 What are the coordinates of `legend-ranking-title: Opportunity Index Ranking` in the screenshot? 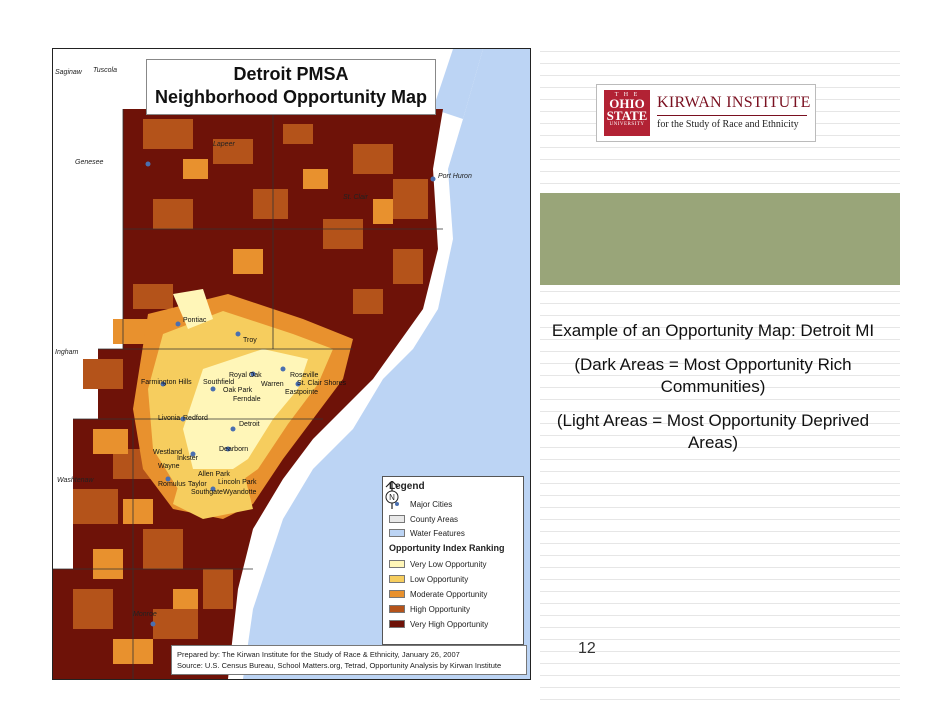 It's located at (447, 548).